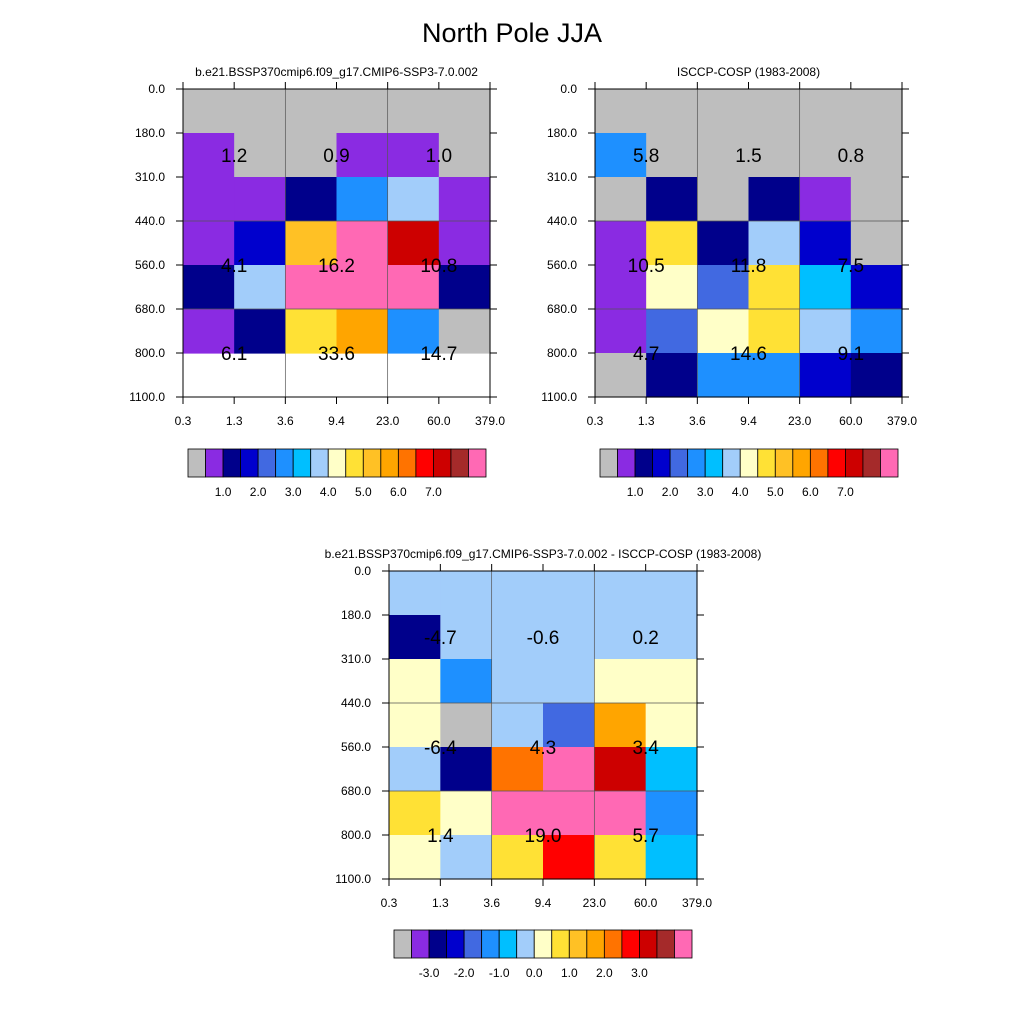 The height and width of the screenshot is (1024, 1024). Describe the element at coordinates (336, 354) in the screenshot. I see `cell-value-label: 33.6` at that location.